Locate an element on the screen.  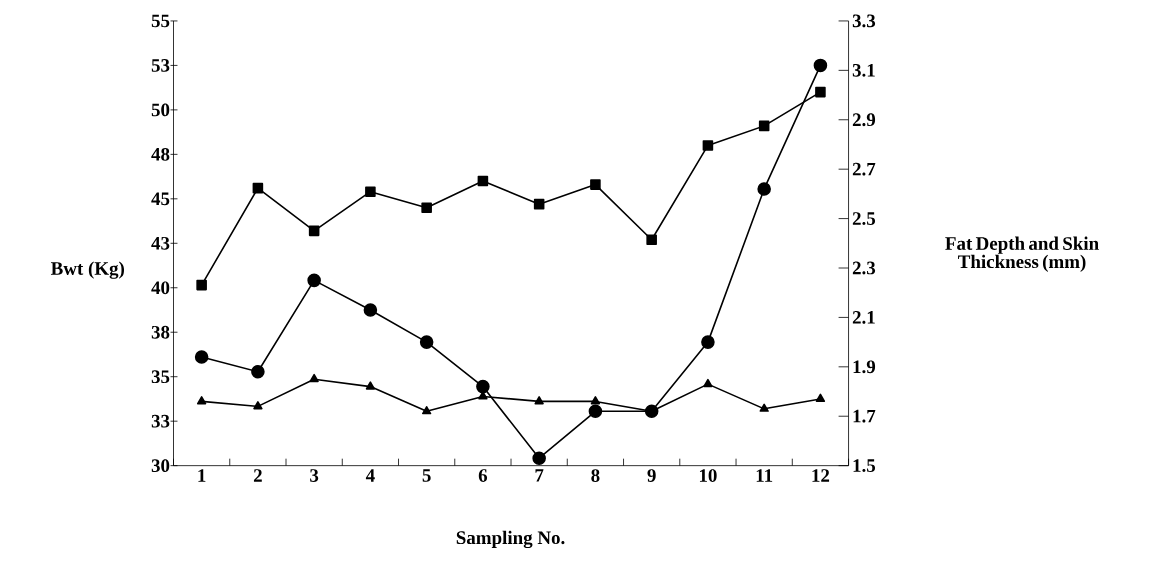
y-tick-label: 30 is located at coordinates (160, 465).